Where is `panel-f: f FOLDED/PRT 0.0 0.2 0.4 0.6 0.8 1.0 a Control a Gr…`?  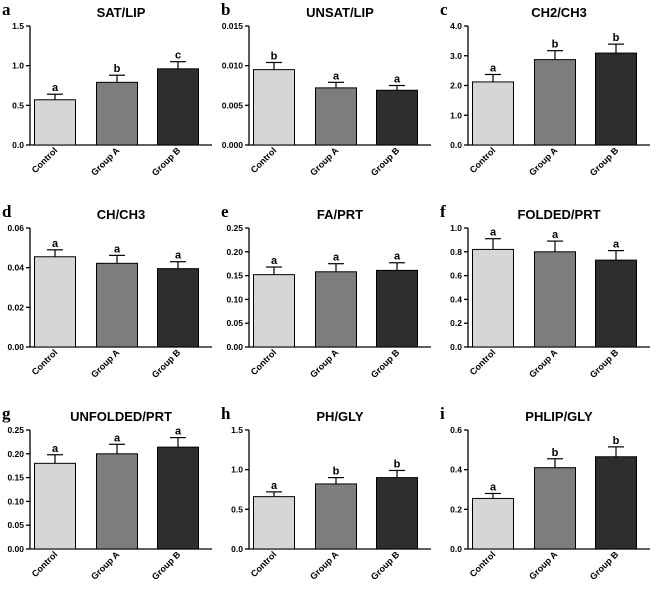
panel-f: f FOLDED/PRT 0.0 0.2 0.4 0.6 0.8 1.0 a Control a Gr… is located at coordinates (545, 291).